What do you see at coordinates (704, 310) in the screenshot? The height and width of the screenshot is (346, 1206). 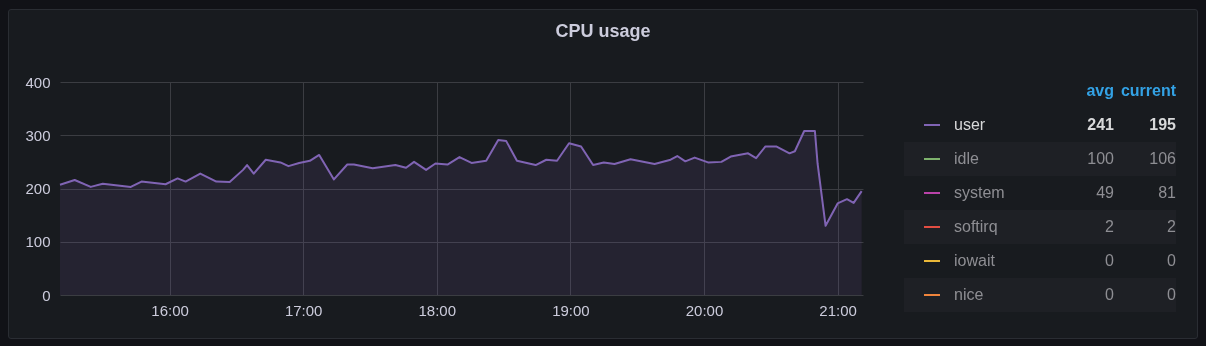 I see `x-tick-label: 20:00` at bounding box center [704, 310].